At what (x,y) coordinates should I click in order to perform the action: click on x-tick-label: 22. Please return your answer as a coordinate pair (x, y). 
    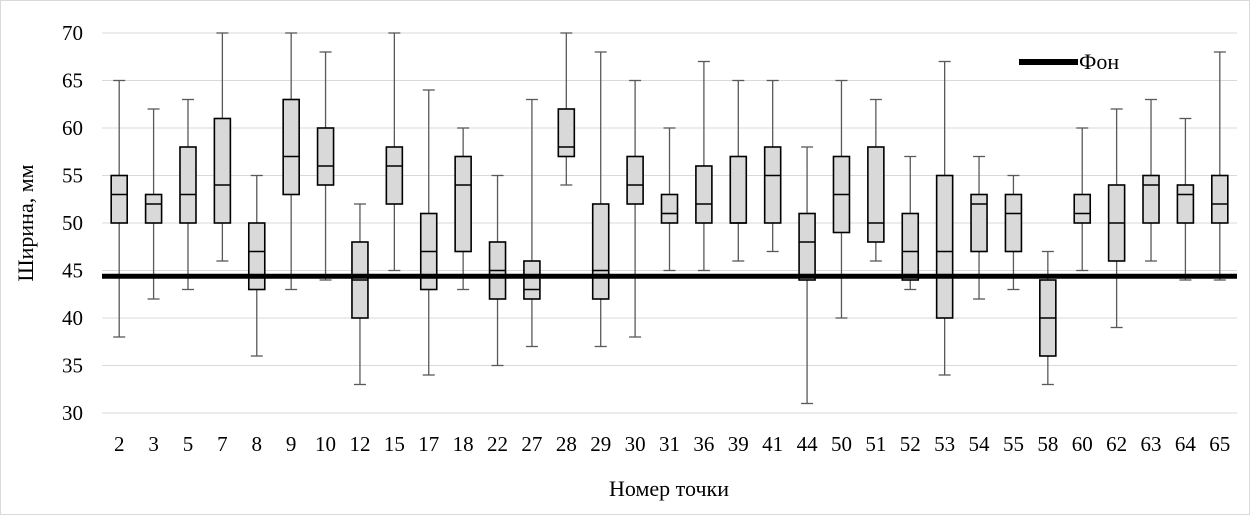
    Looking at the image, I should click on (497, 444).